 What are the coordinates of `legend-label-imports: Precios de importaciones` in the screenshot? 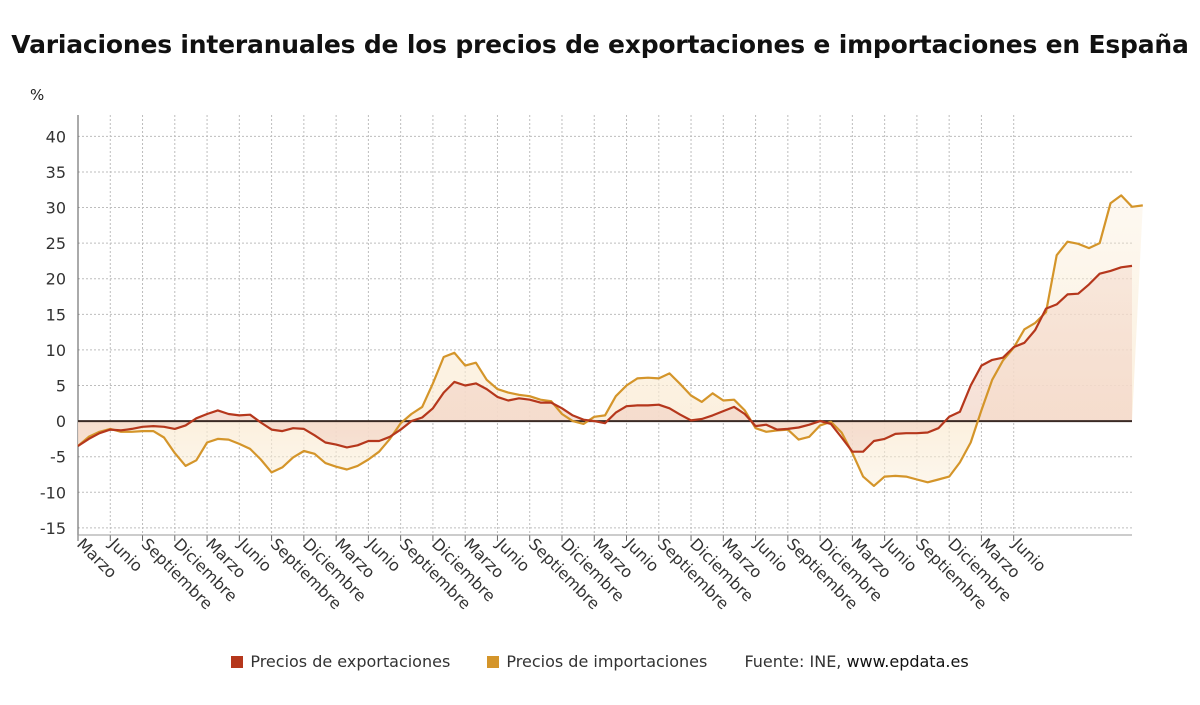 It's located at (607, 661).